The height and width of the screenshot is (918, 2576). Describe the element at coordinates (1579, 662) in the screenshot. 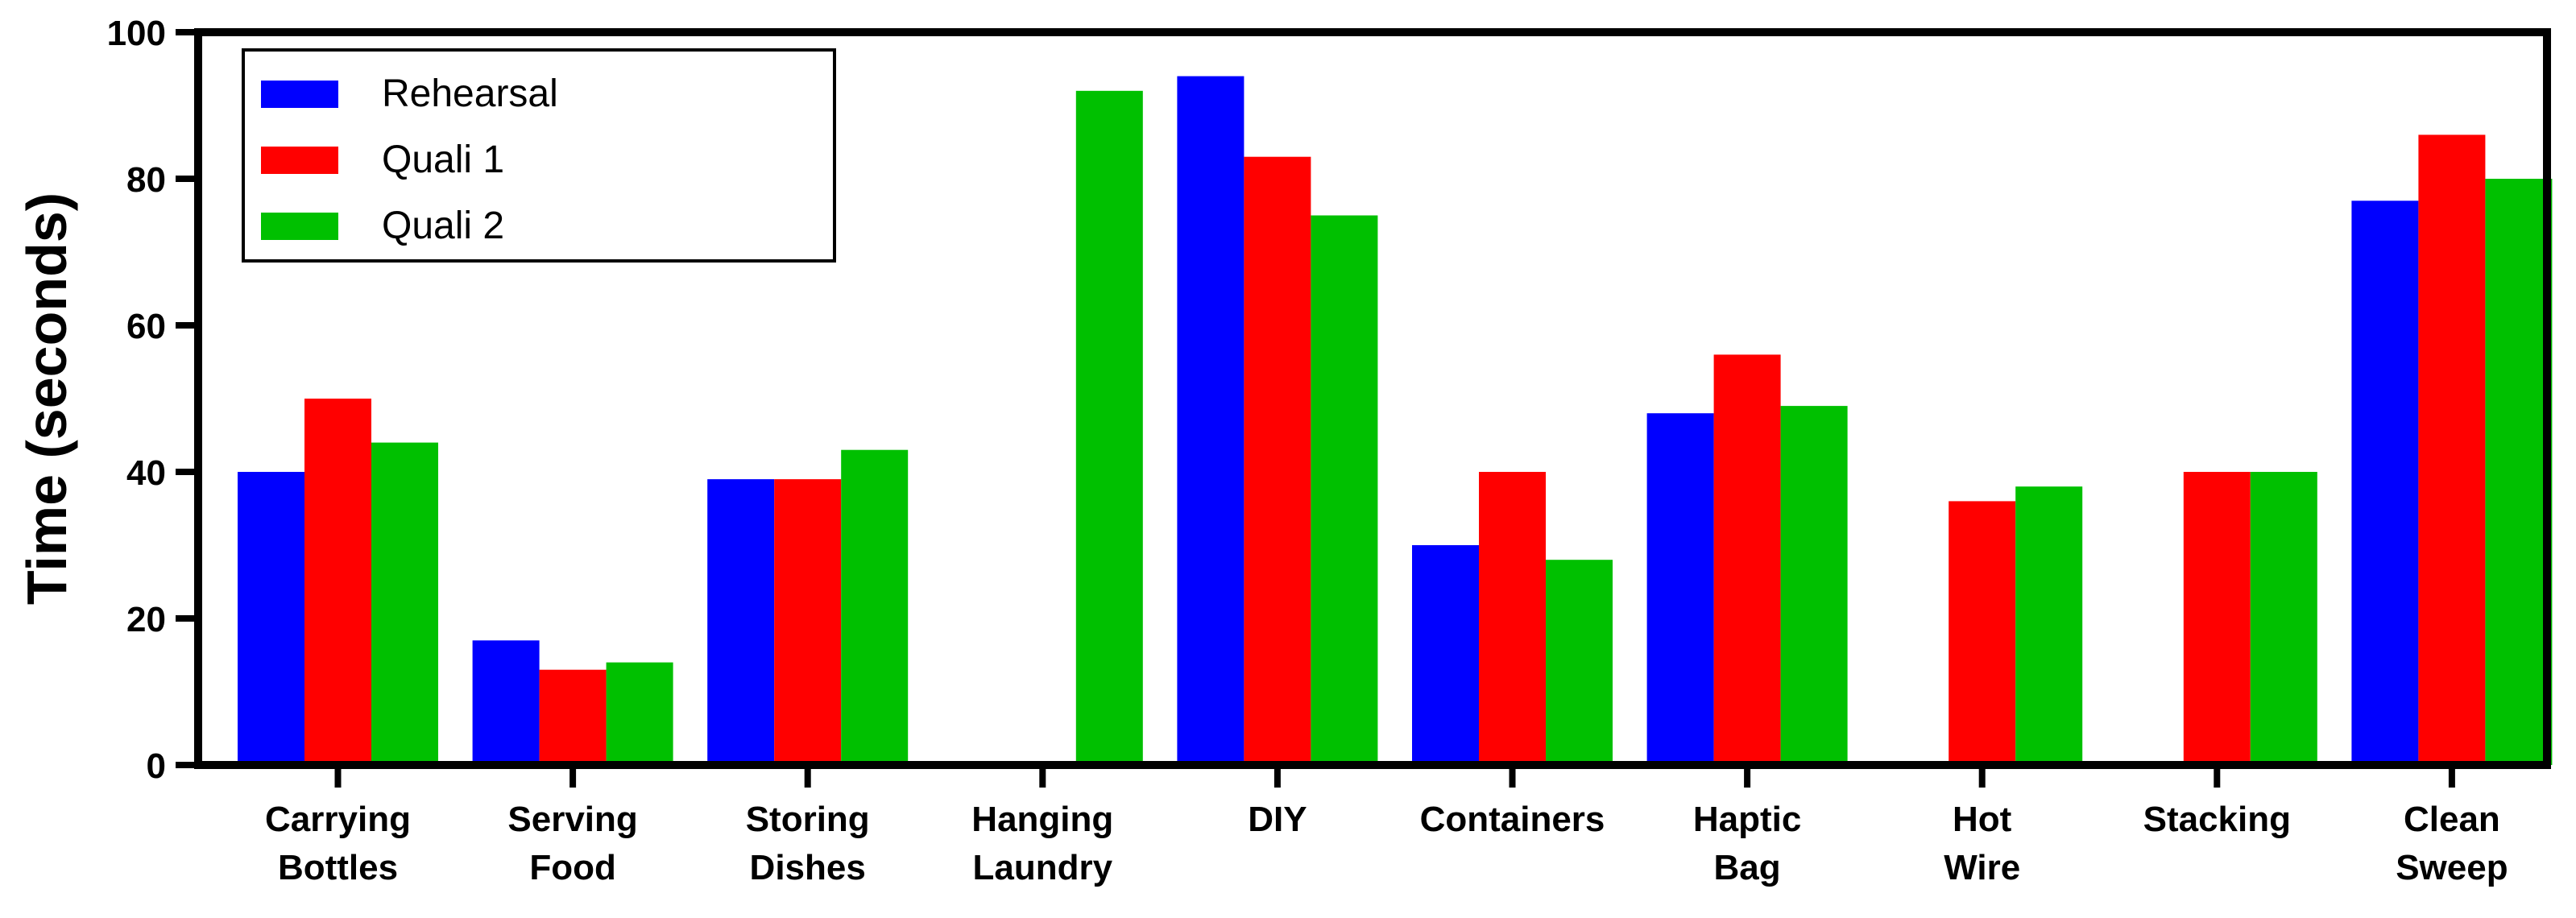

I see `bar-quali-2-containers` at that location.